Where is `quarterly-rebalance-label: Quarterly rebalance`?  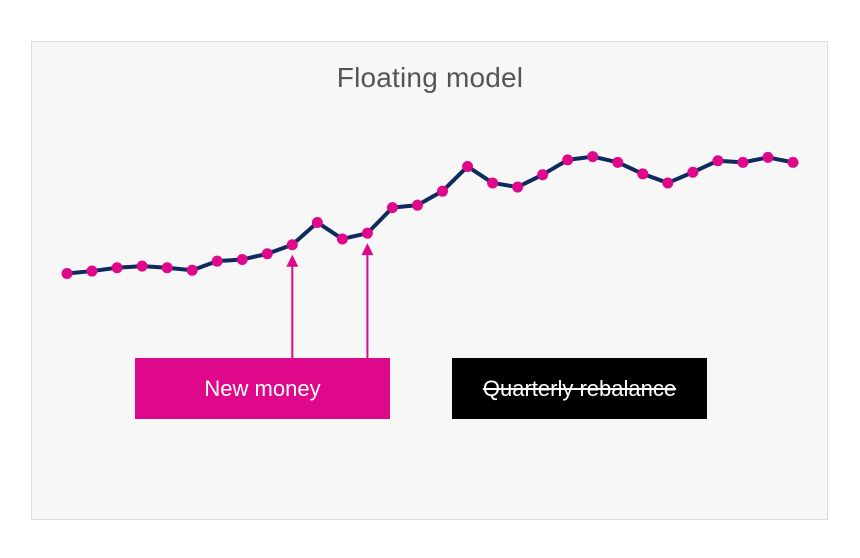 quarterly-rebalance-label: Quarterly rebalance is located at coordinates (579, 388).